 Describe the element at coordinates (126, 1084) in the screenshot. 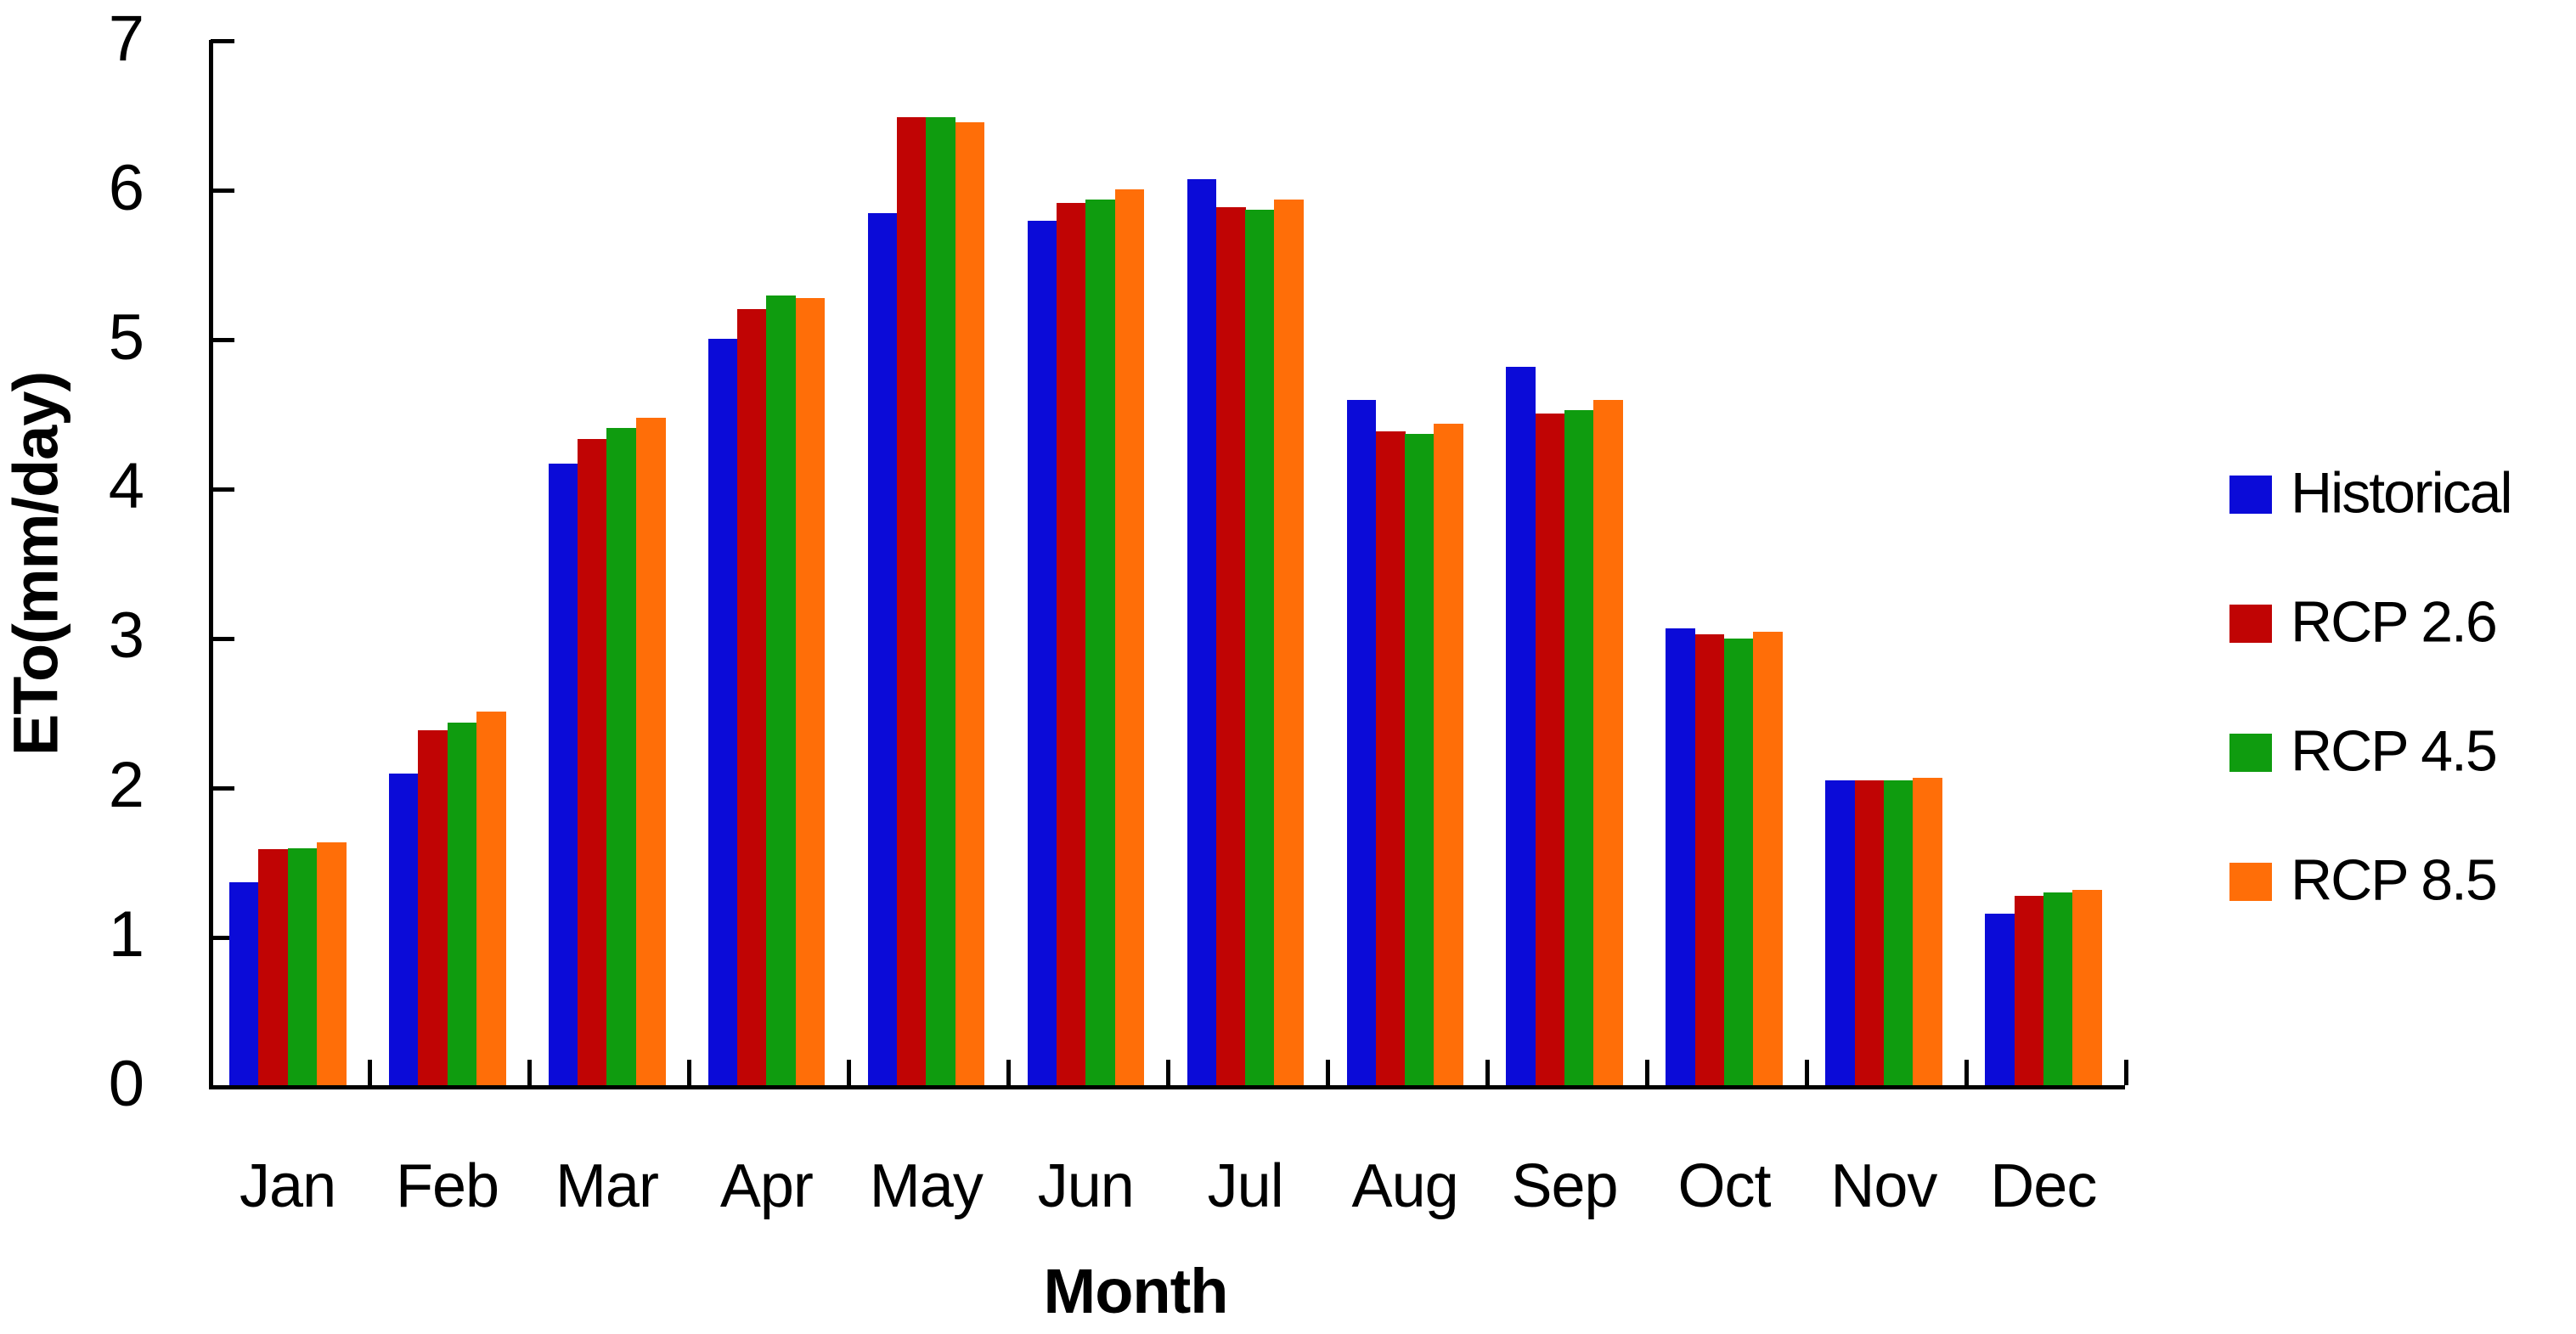

I see `y-tick-label: 0` at that location.